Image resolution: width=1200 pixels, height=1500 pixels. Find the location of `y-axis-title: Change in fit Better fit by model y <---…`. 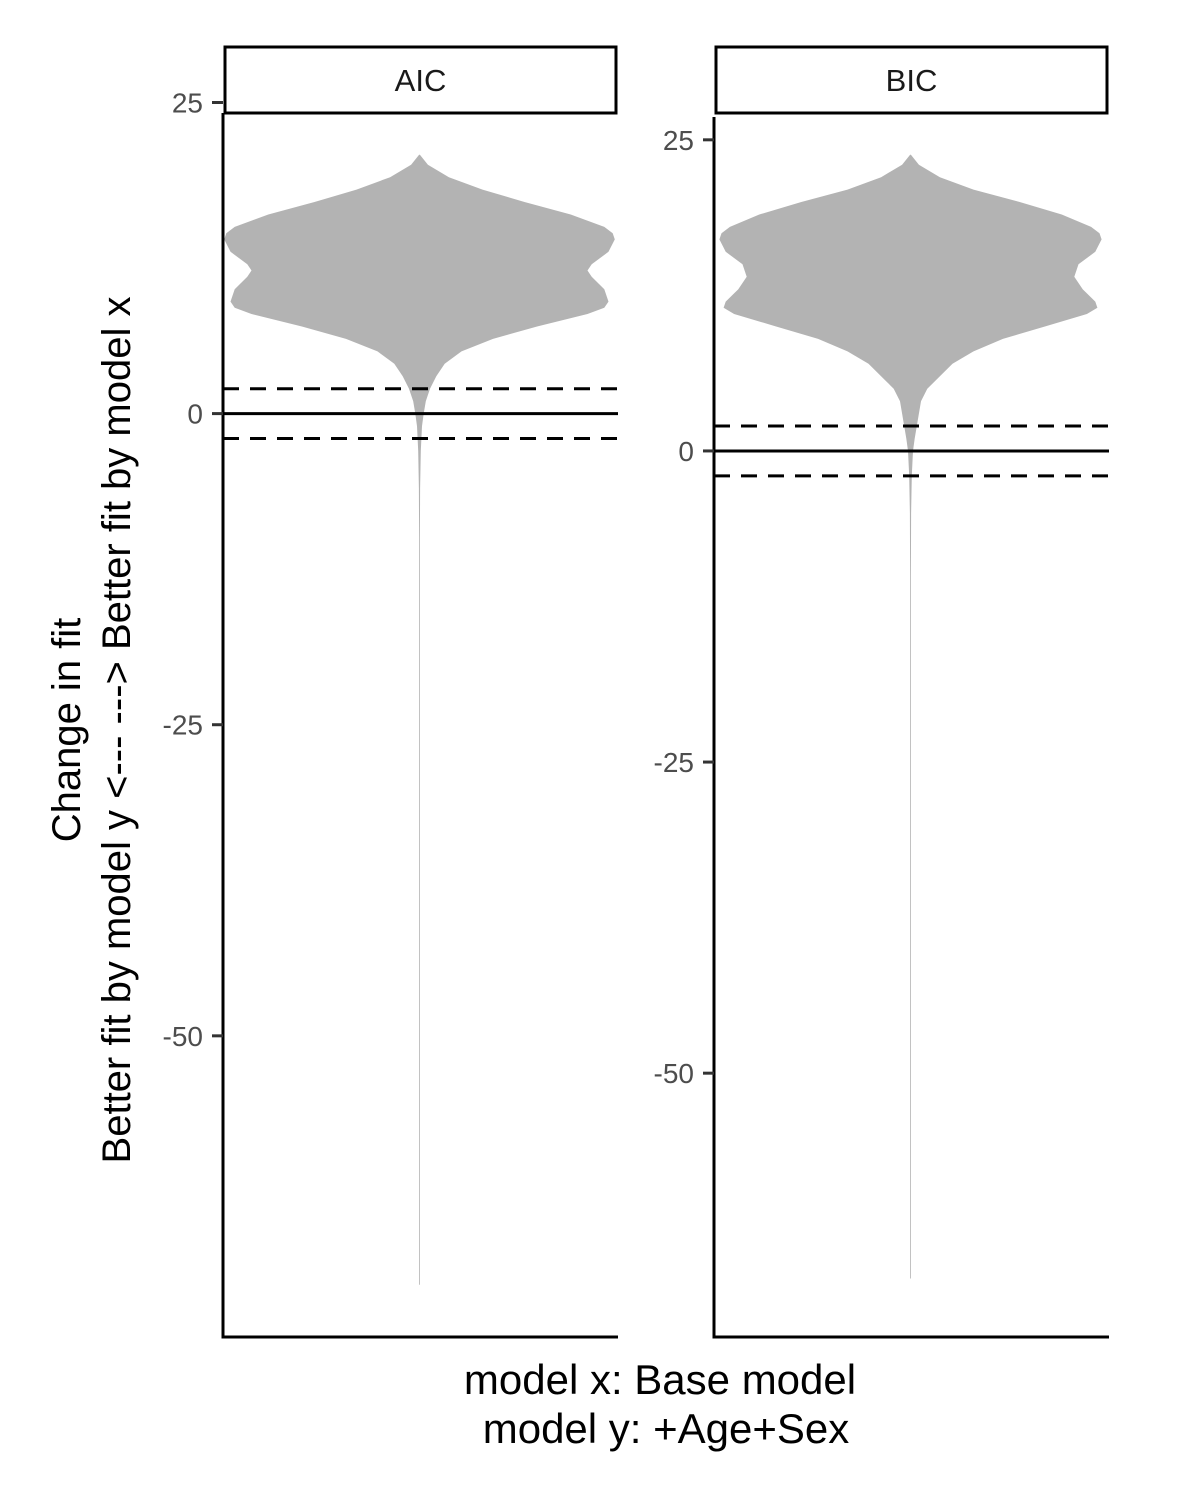

y-axis-title: Change in fit Better fit by model y <---… is located at coordinates (92, 730).